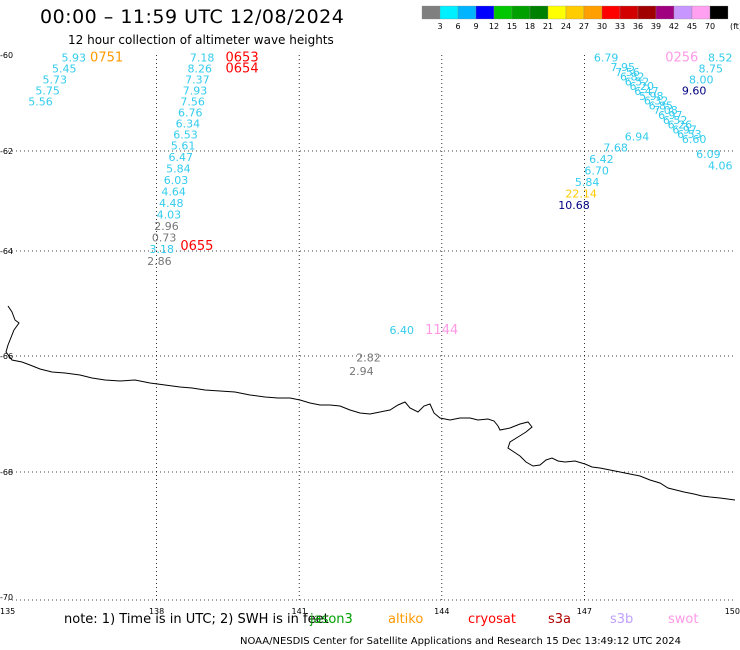  I want to click on wave-height-value: 6.70, so click(596, 171).